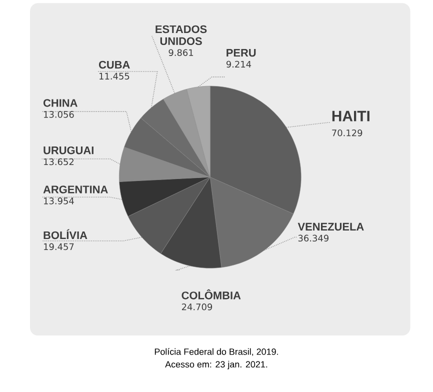  I want to click on slice-label: ARGENTINA, so click(75, 190).